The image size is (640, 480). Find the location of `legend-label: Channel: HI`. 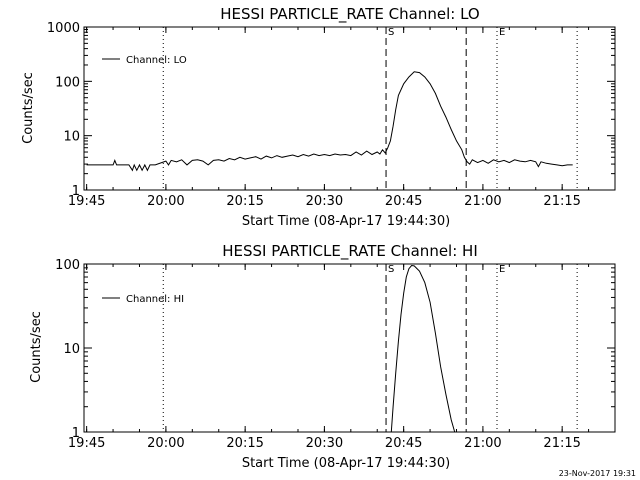

legend-label: Channel: HI is located at coordinates (155, 299).